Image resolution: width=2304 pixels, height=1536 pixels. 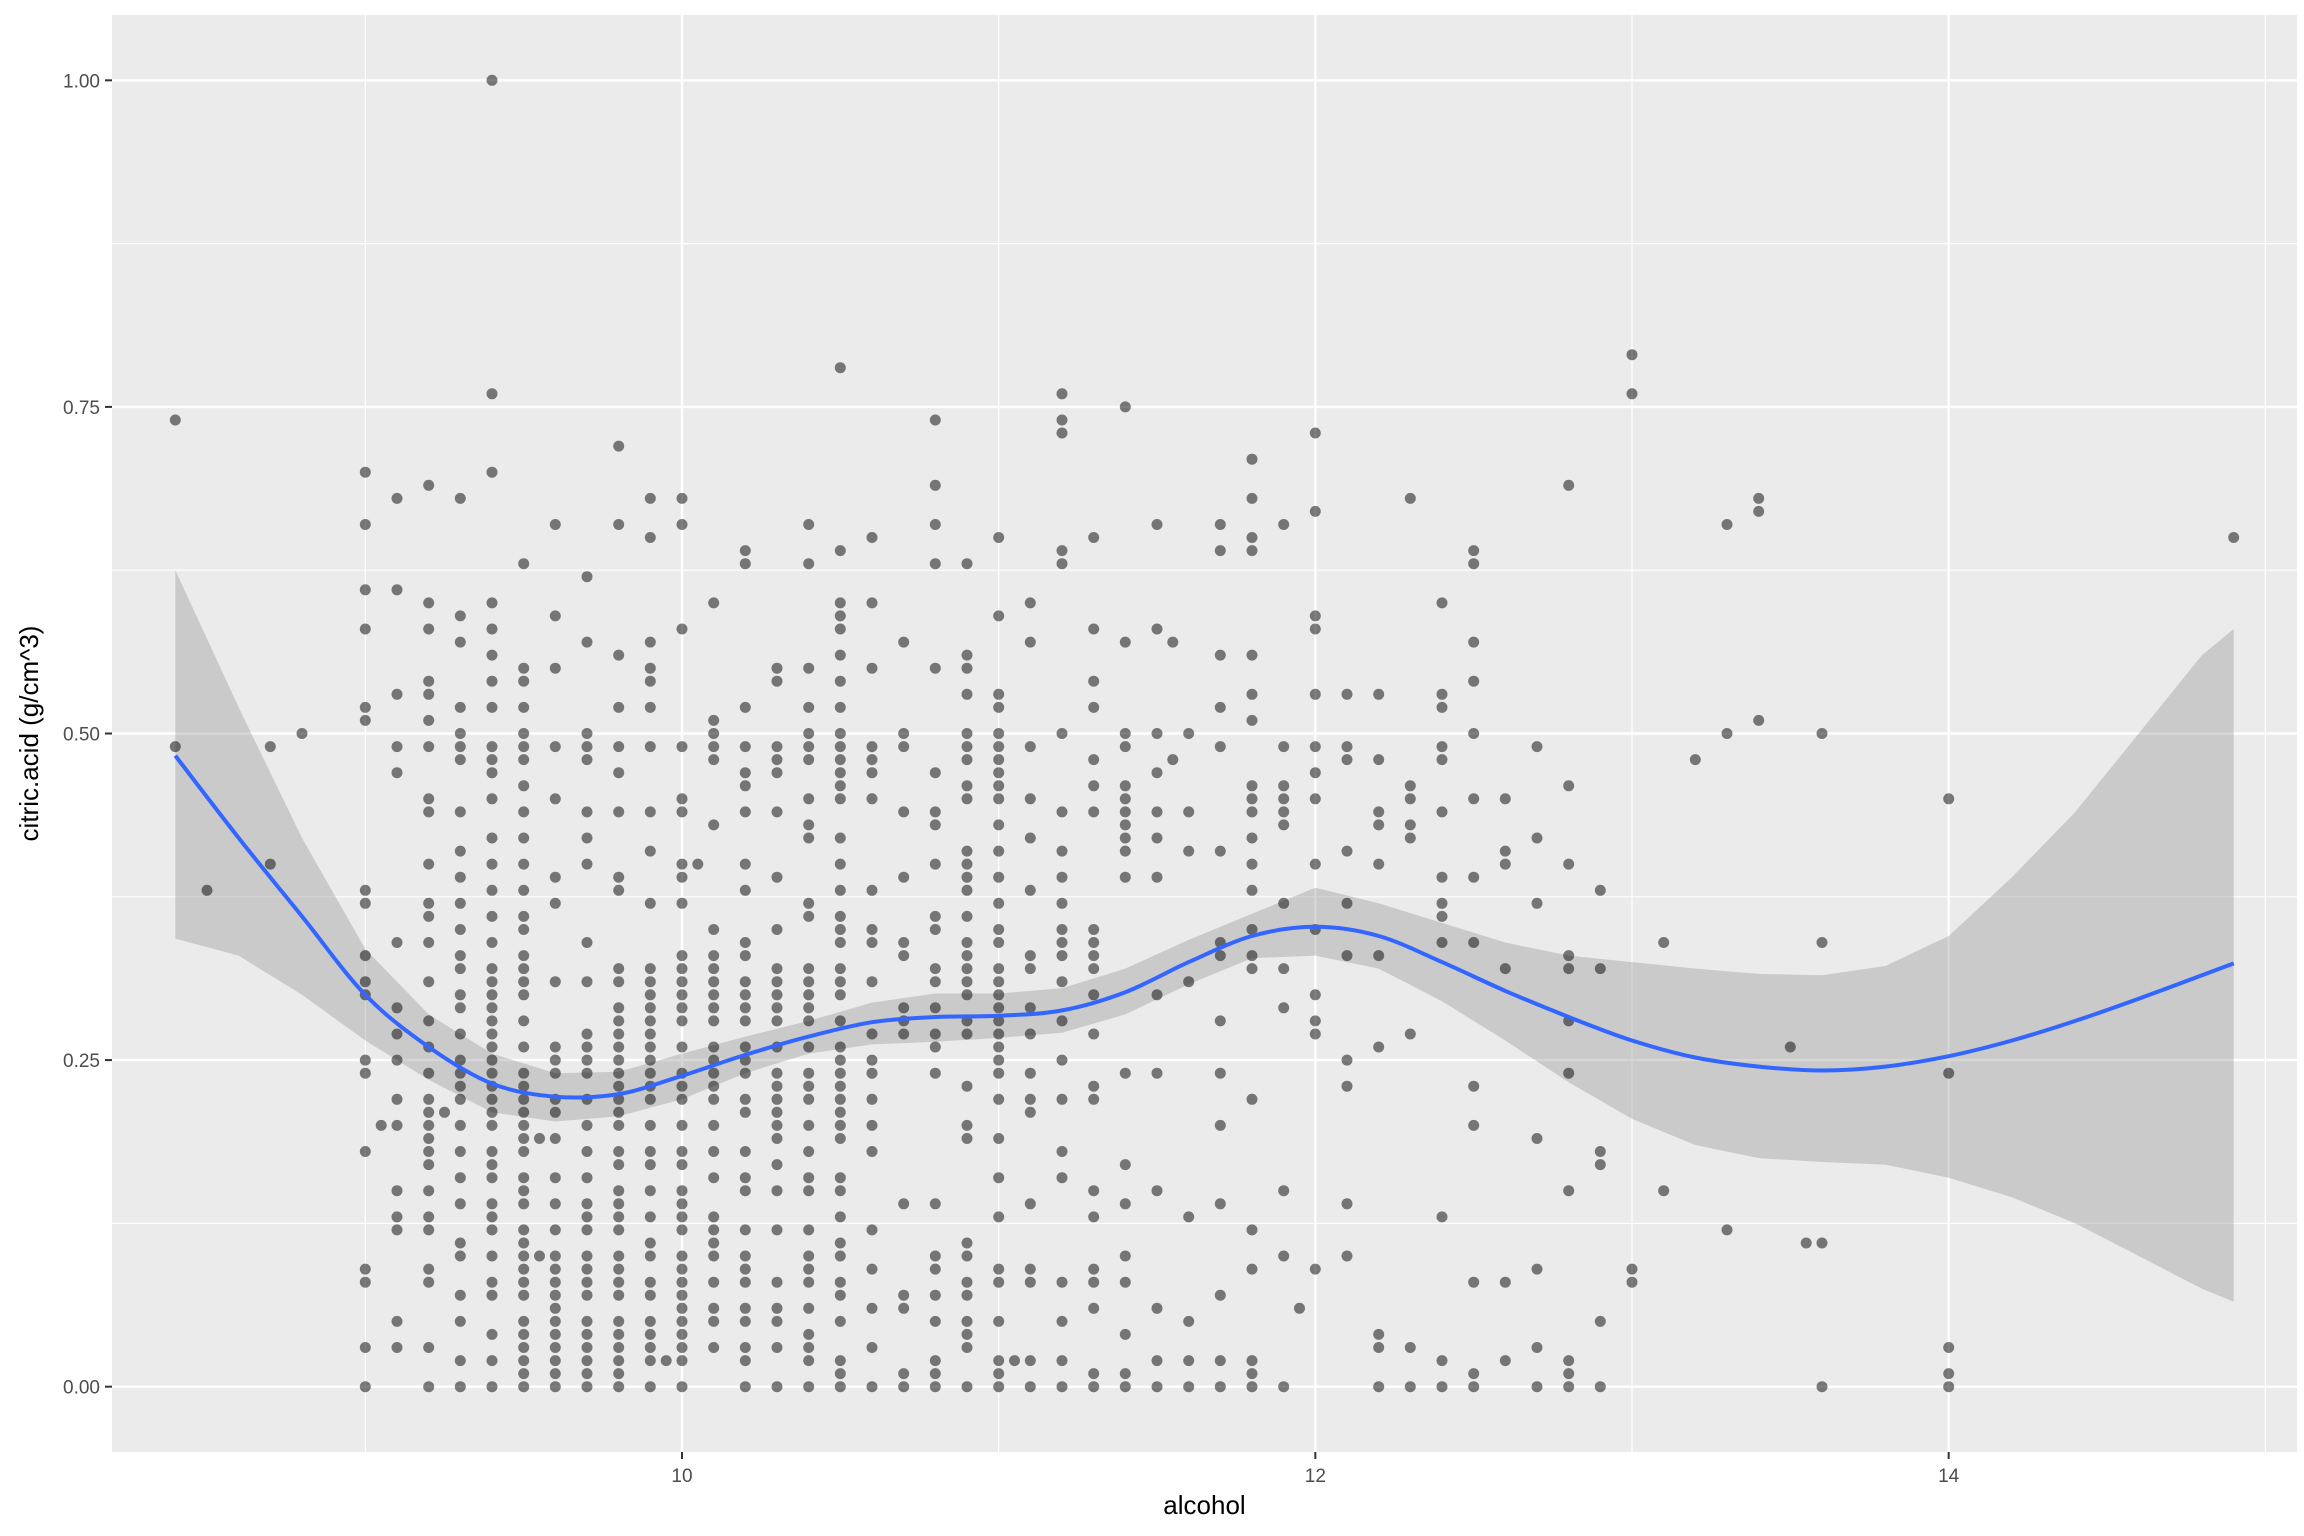 What do you see at coordinates (29, 734) in the screenshot?
I see `y-axis-title: citric.acid (g/cm^3)` at bounding box center [29, 734].